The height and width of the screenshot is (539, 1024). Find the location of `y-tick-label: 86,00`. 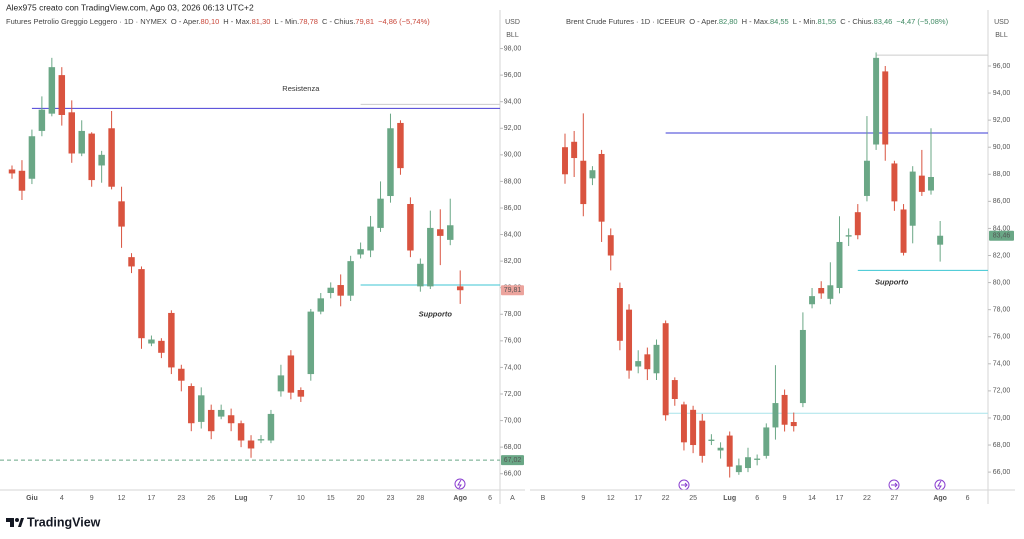

y-tick-label: 86,00 is located at coordinates (513, 208).